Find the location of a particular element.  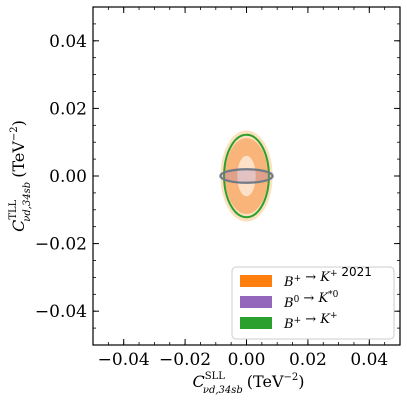

legend-b0-to-kstar0-swatch is located at coordinates (256, 302).